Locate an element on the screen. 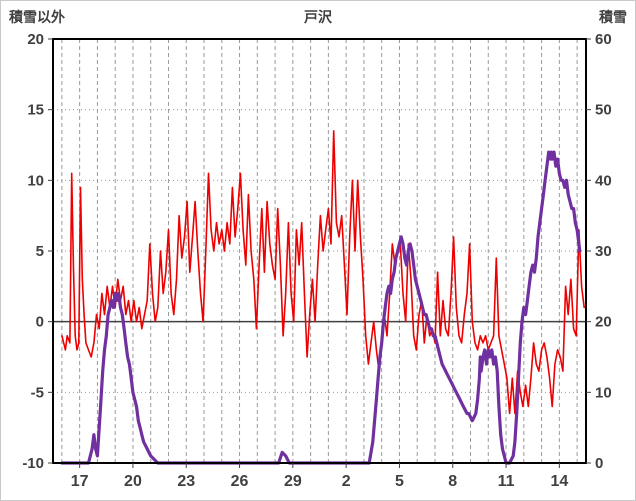  left-axis-title: 積雪以外 is located at coordinates (37, 17).